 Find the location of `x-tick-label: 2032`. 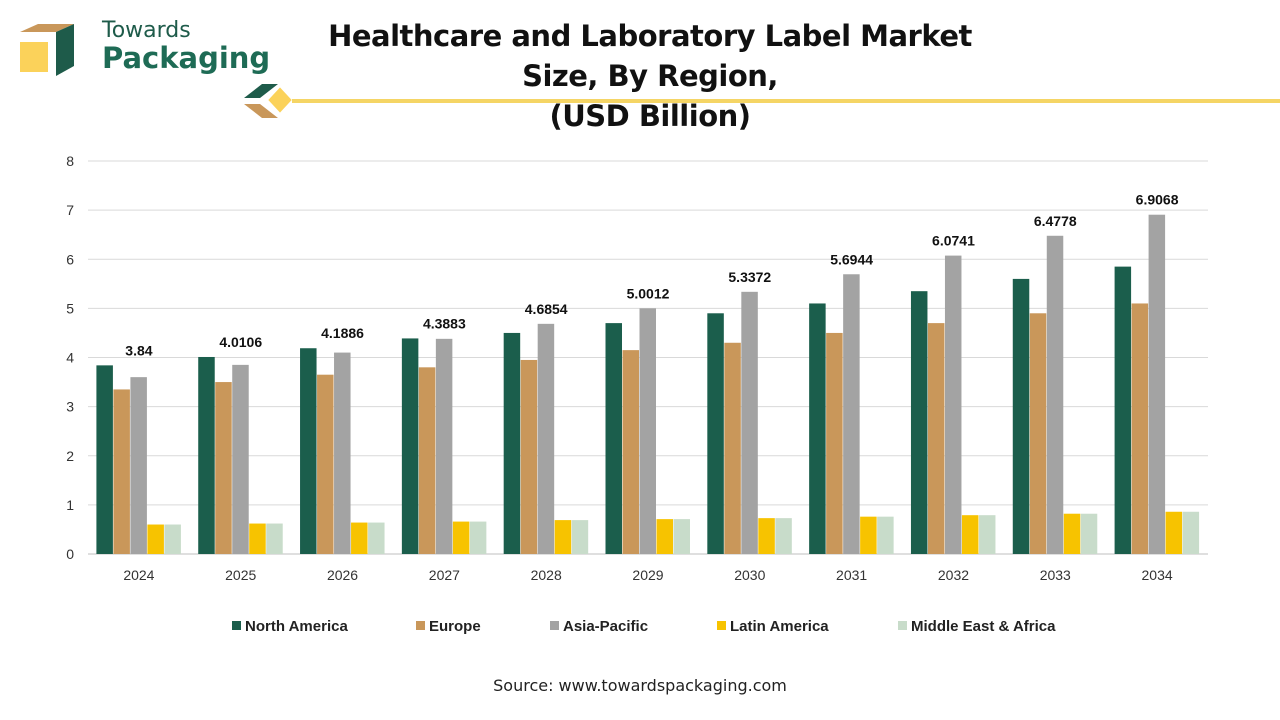

x-tick-label: 2032 is located at coordinates (953, 575).